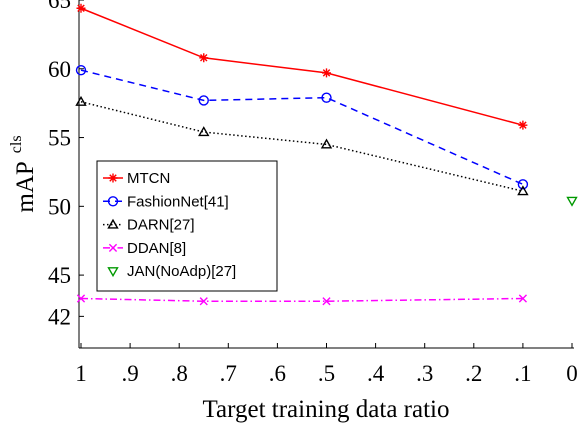 This screenshot has height=426, width=581. What do you see at coordinates (59, 316) in the screenshot?
I see `y-tick-label: 42` at bounding box center [59, 316].